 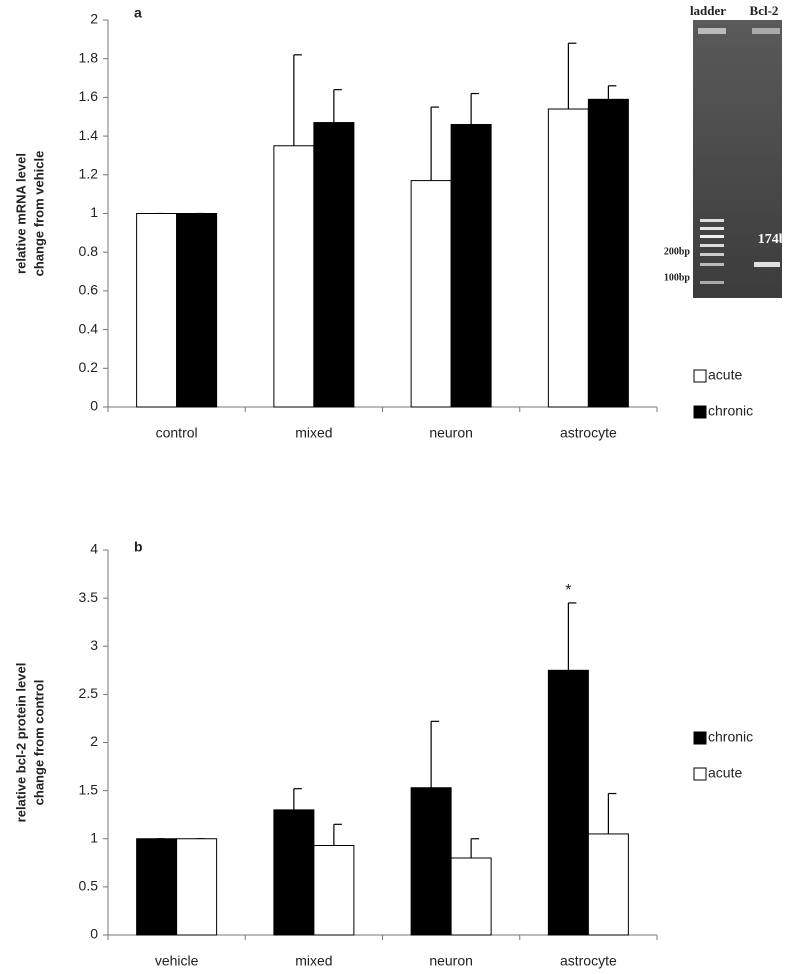 I want to click on panel-label: b, so click(x=138, y=547).